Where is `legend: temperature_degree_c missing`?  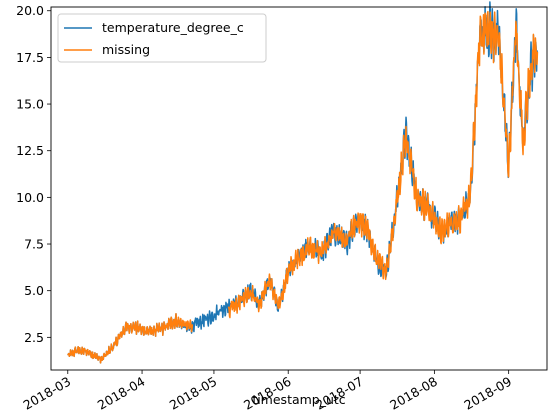 legend: temperature_degree_c missing is located at coordinates (162, 38).